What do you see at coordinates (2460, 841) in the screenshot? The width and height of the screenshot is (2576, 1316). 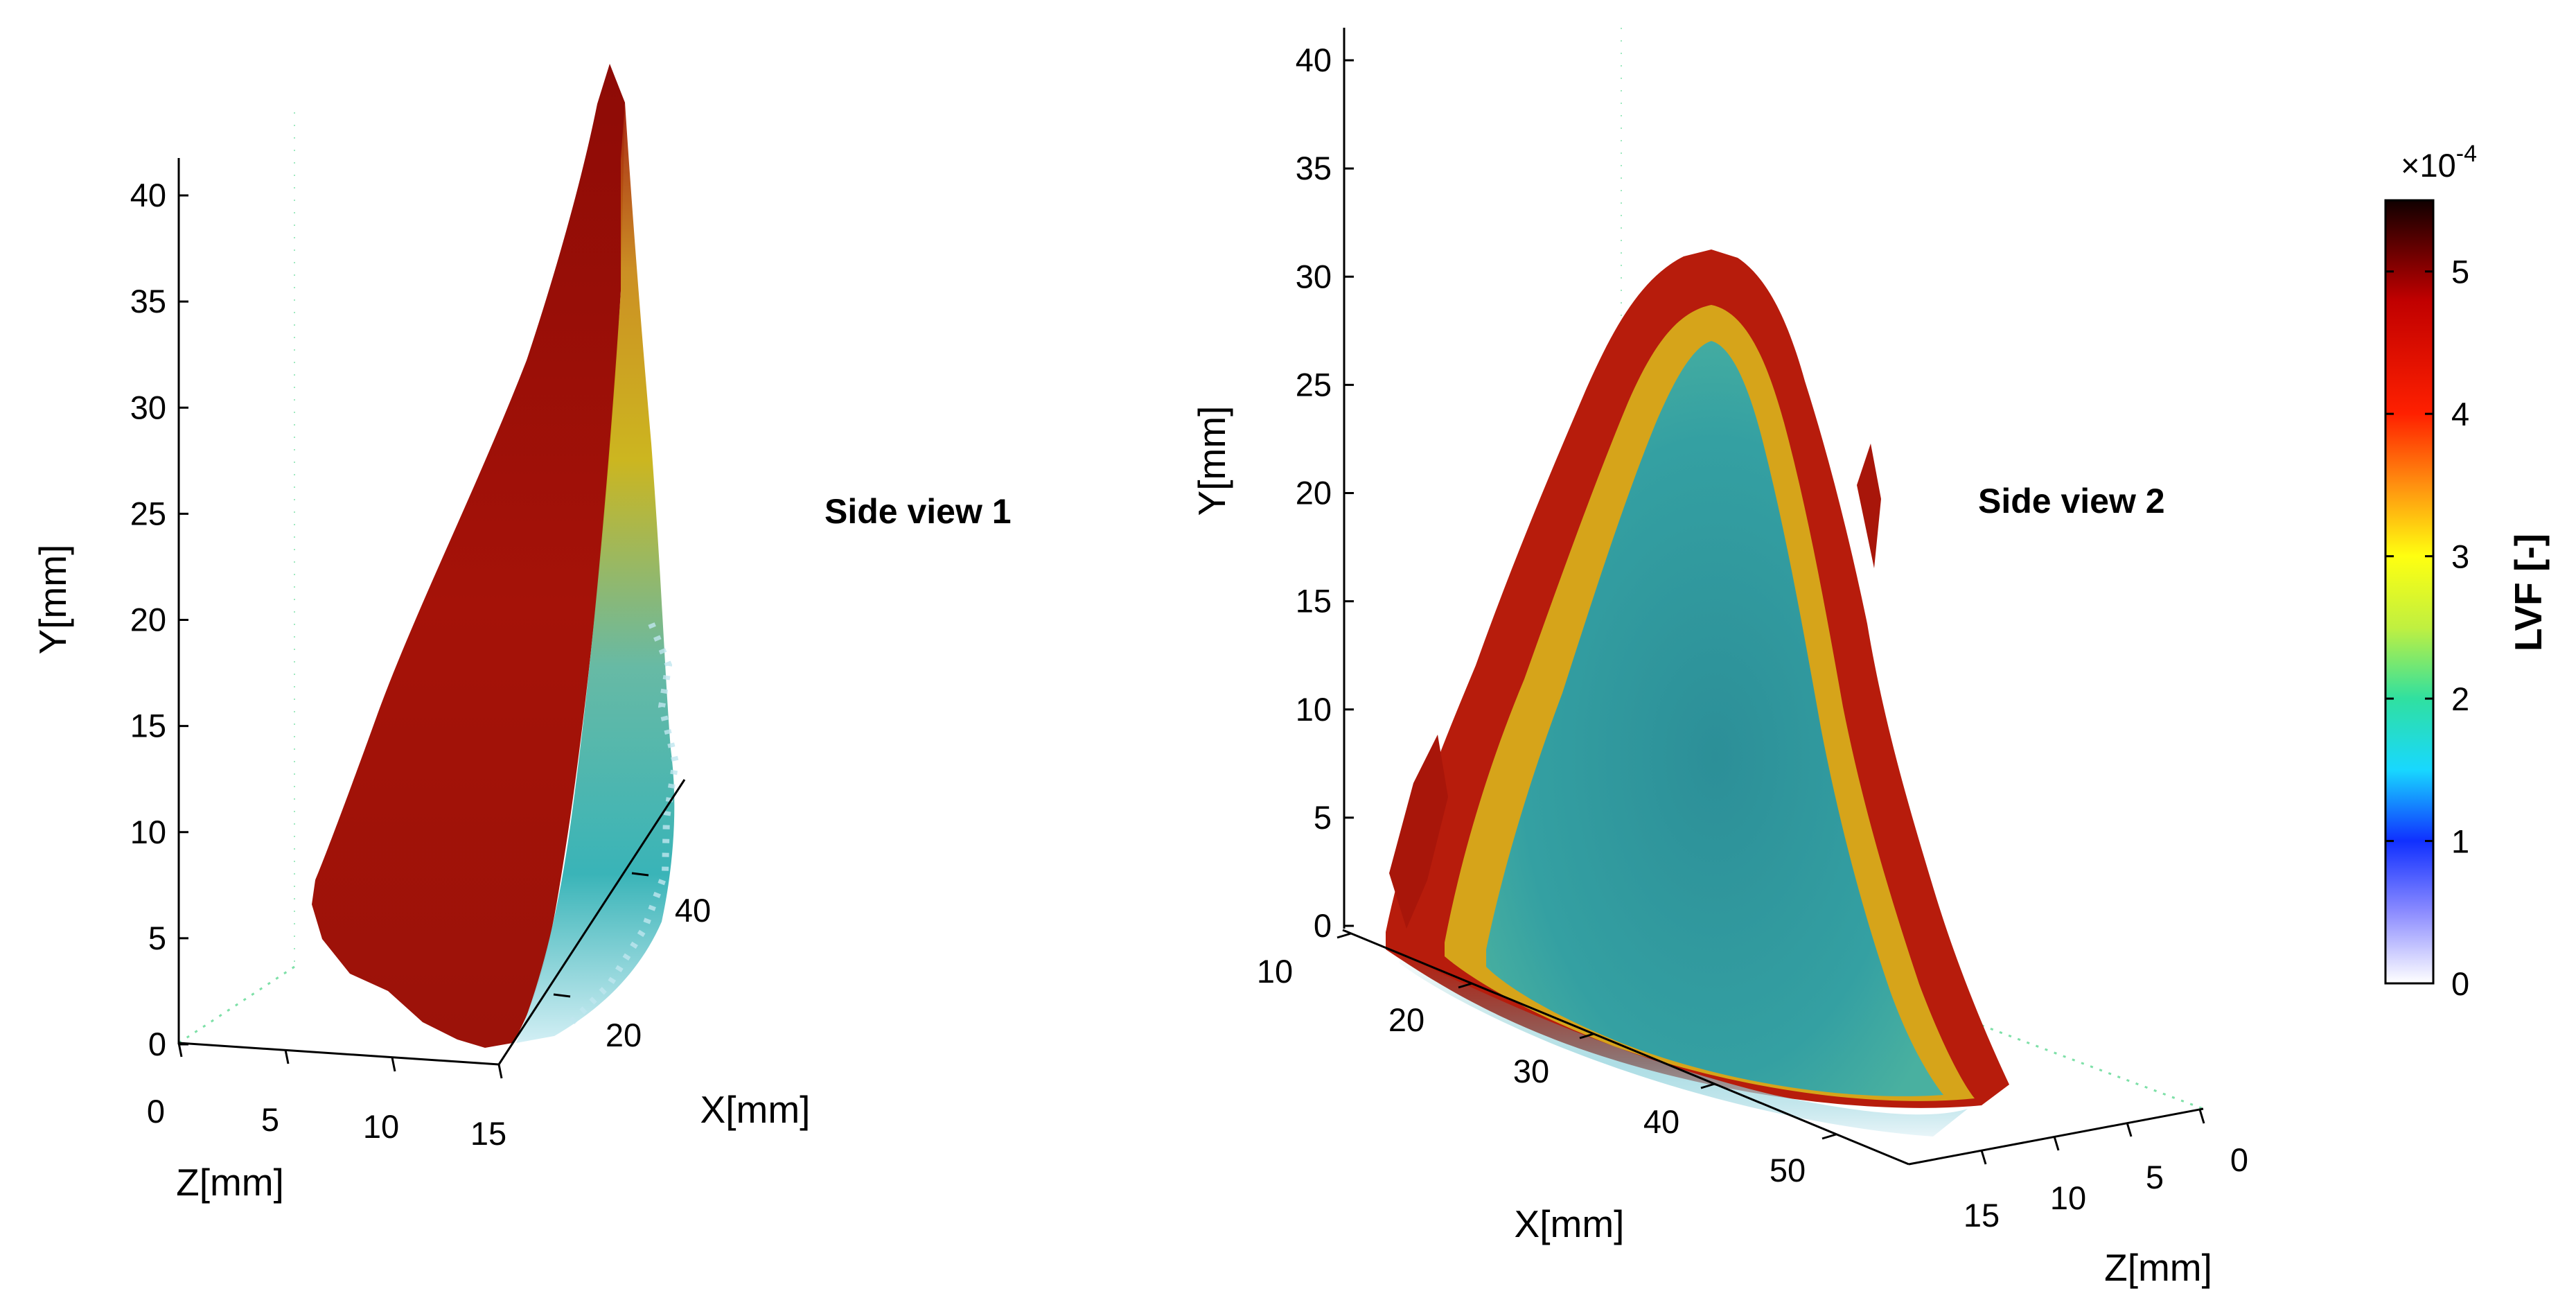 I see `colorbar-tick-label: 1` at bounding box center [2460, 841].